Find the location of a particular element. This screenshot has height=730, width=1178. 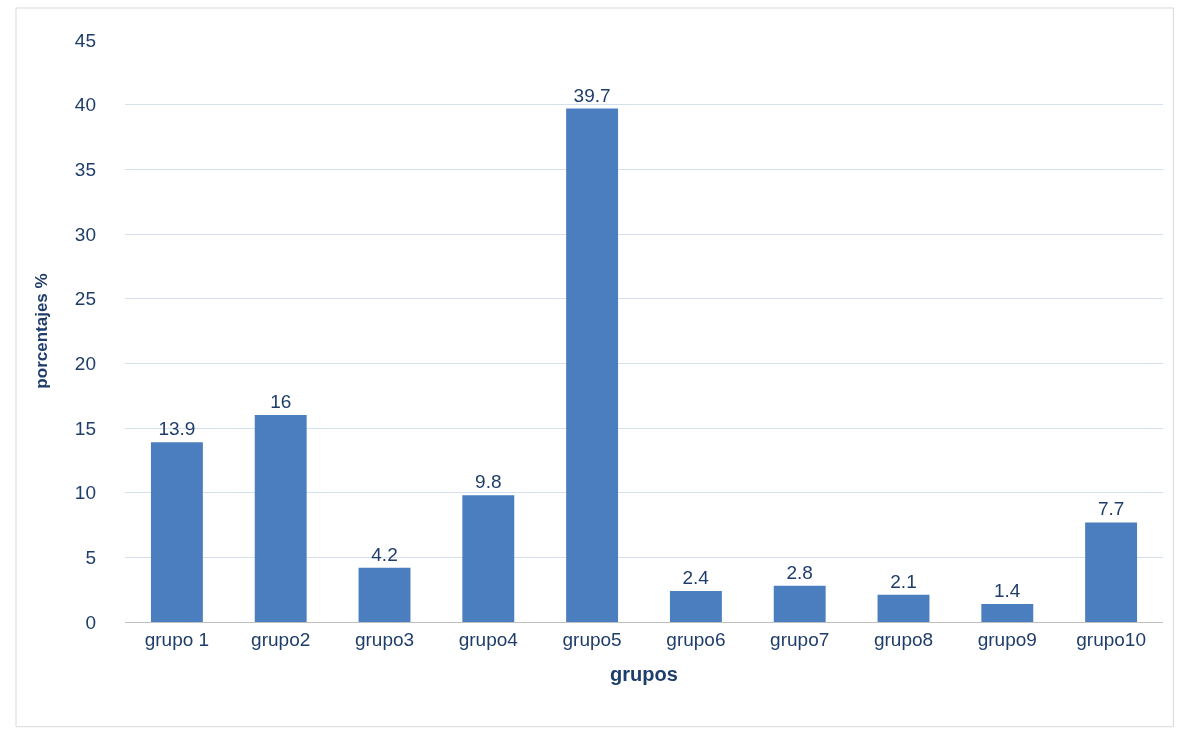

x-tick-label: grupo6 is located at coordinates (696, 639).